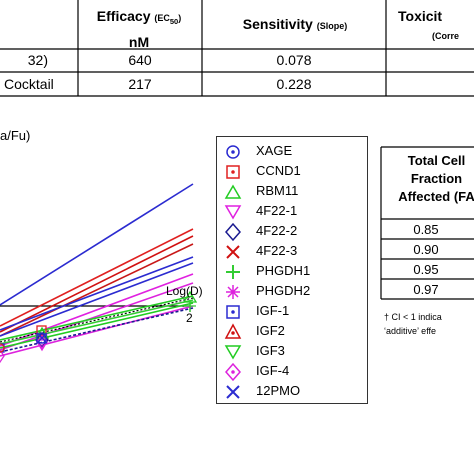  What do you see at coordinates (278, 390) in the screenshot?
I see `legend-label-12pmo: 12PMO` at bounding box center [278, 390].